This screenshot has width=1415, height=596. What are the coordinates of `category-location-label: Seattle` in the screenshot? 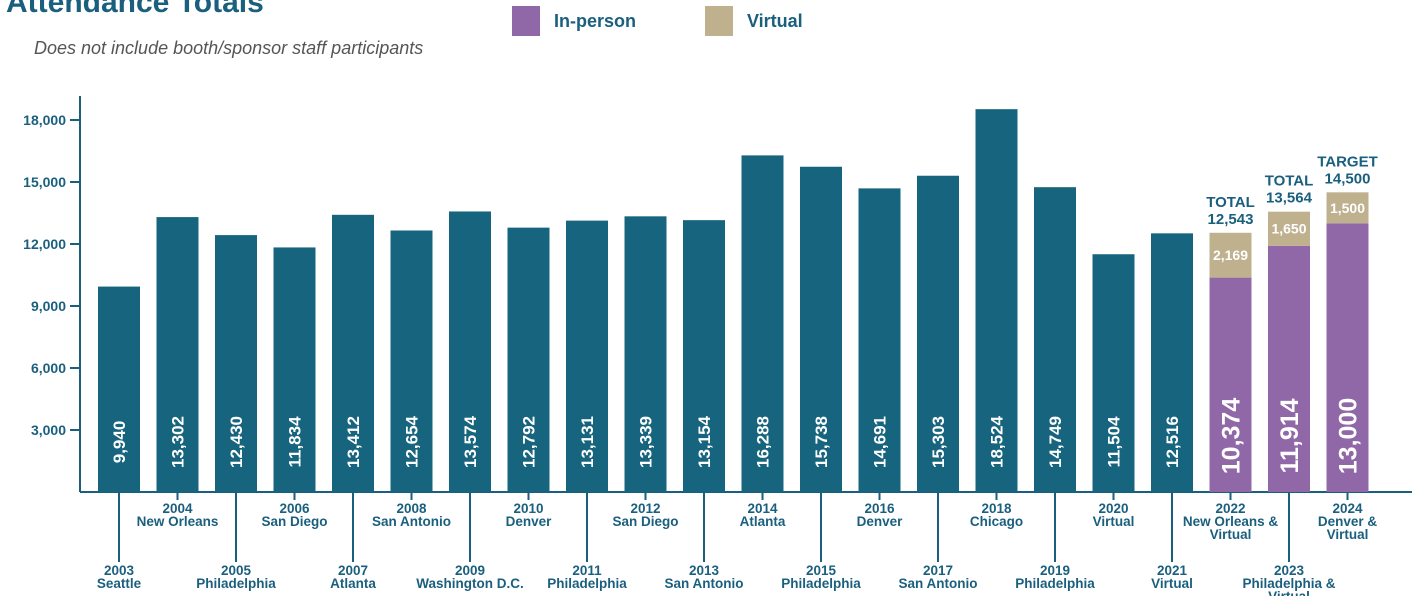 It's located at (119, 583).